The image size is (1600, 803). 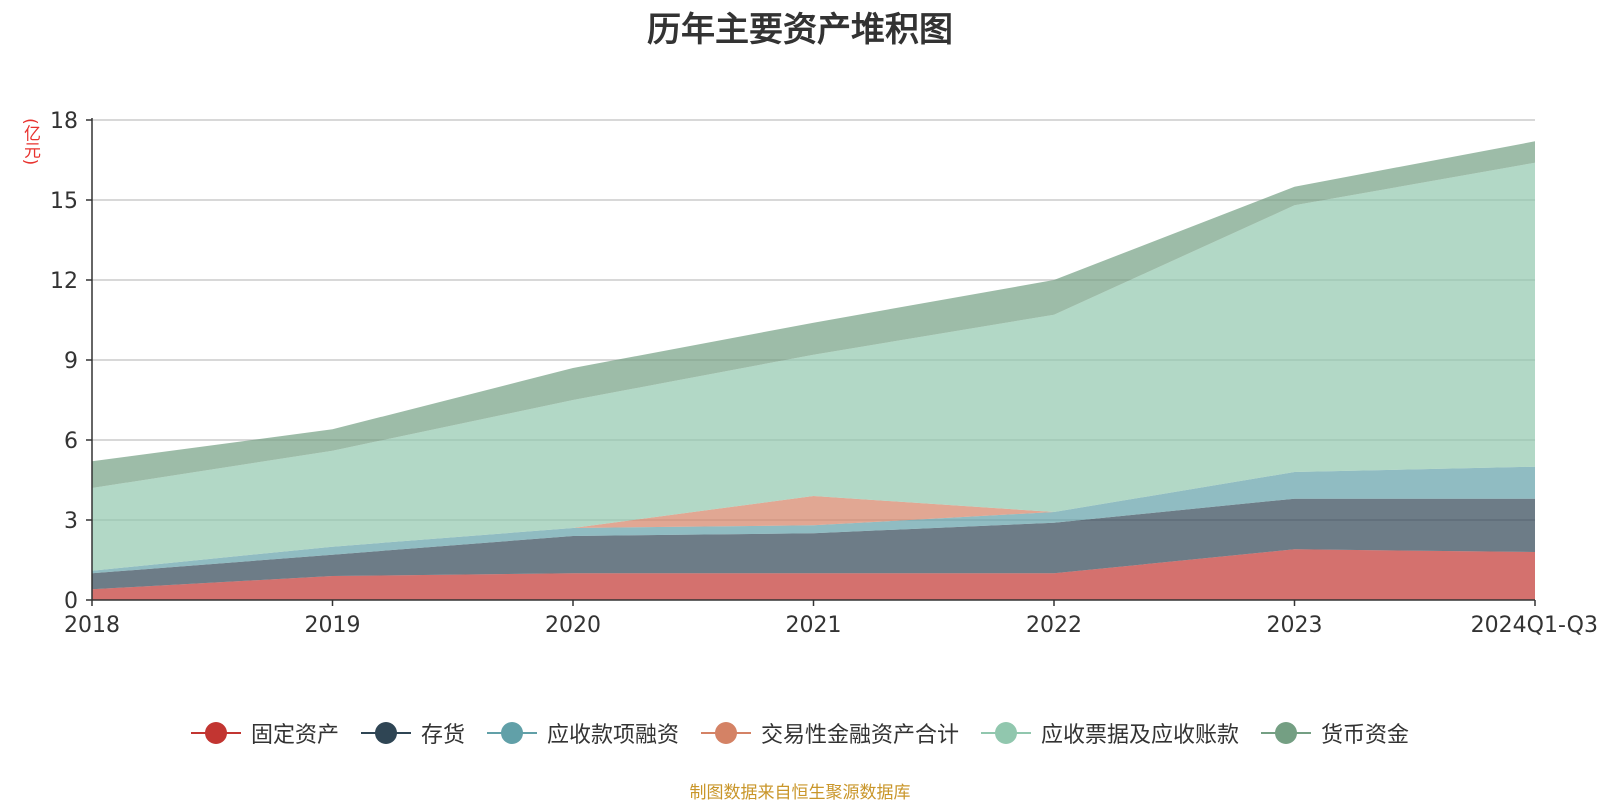 I want to click on x-tick-label: 2022, so click(x=1054, y=625).